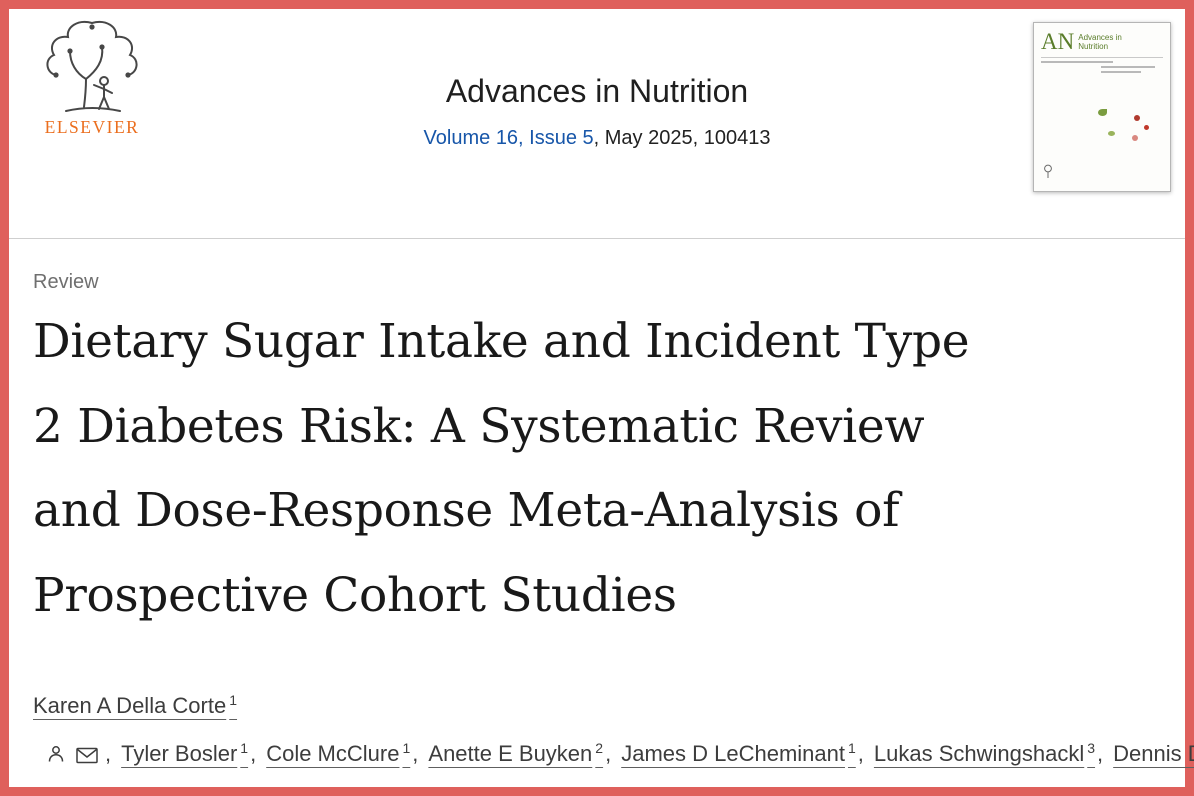 Image resolution: width=1194 pixels, height=796 pixels. What do you see at coordinates (466, 511) in the screenshot?
I see `article-title-line: and Dose-Response Meta-Analysis of` at bounding box center [466, 511].